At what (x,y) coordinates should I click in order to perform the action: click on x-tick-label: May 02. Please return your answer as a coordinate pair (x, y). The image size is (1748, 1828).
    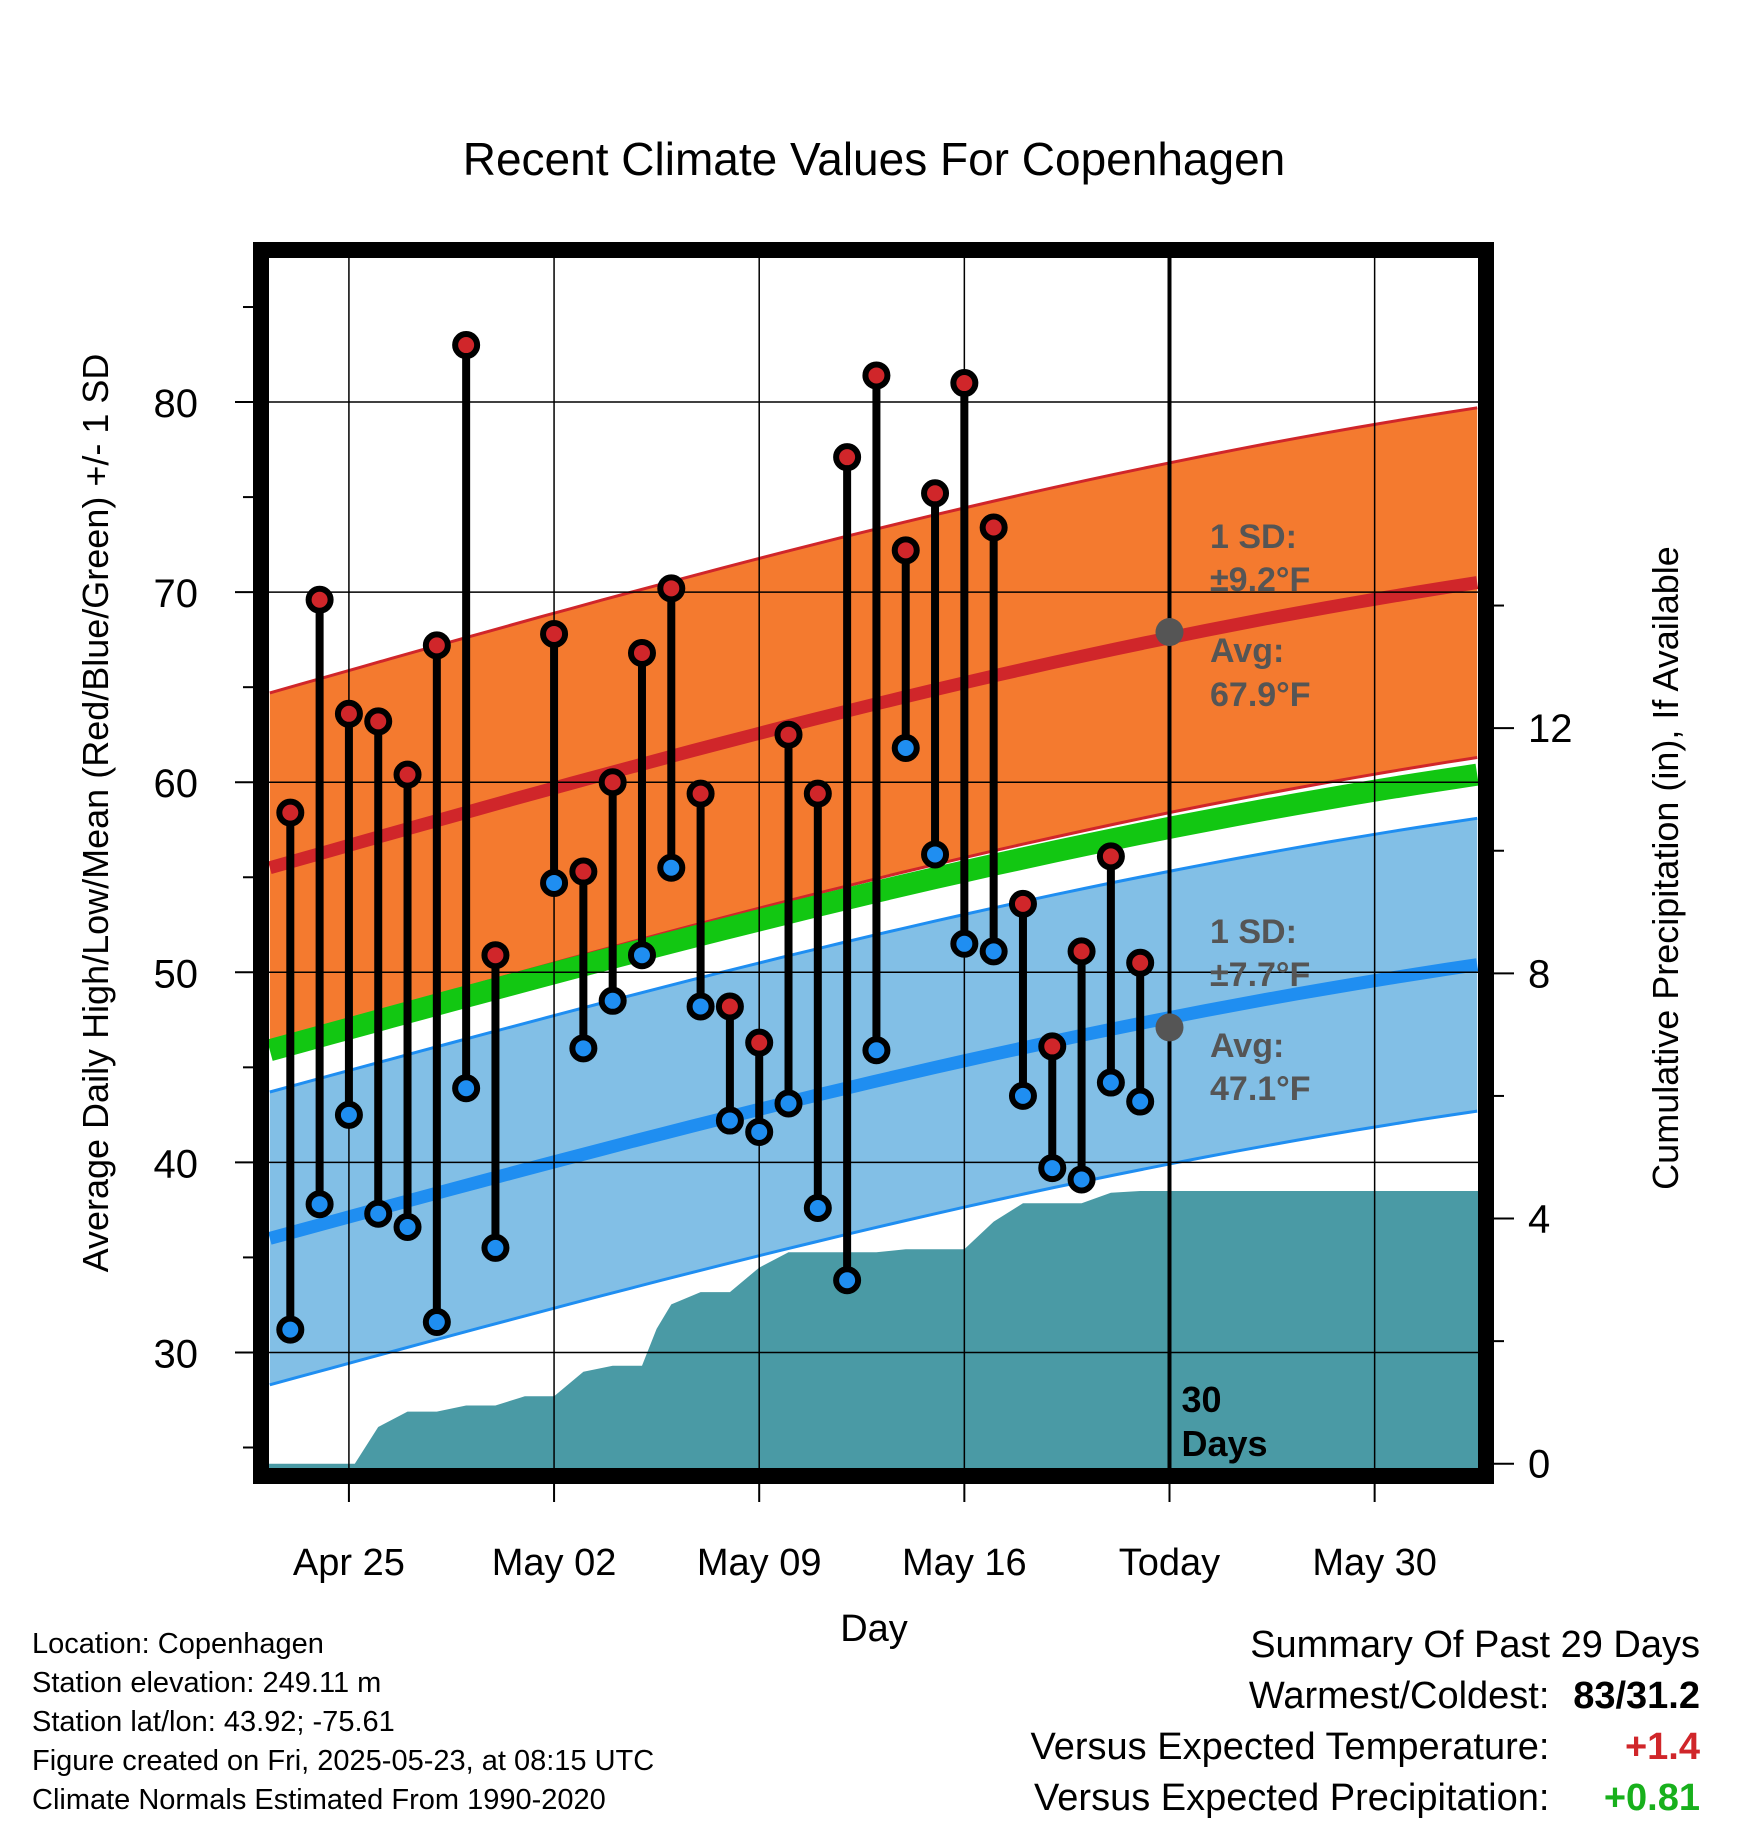
    Looking at the image, I should click on (554, 1563).